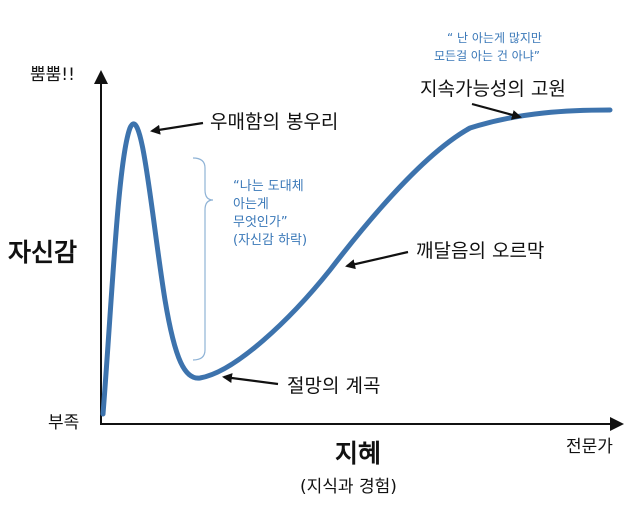 The height and width of the screenshot is (512, 637). What do you see at coordinates (488, 47) in the screenshot?
I see `plateau-quote: “ 난 아는게 많지만 모든걸 아는 건 아냐”` at bounding box center [488, 47].